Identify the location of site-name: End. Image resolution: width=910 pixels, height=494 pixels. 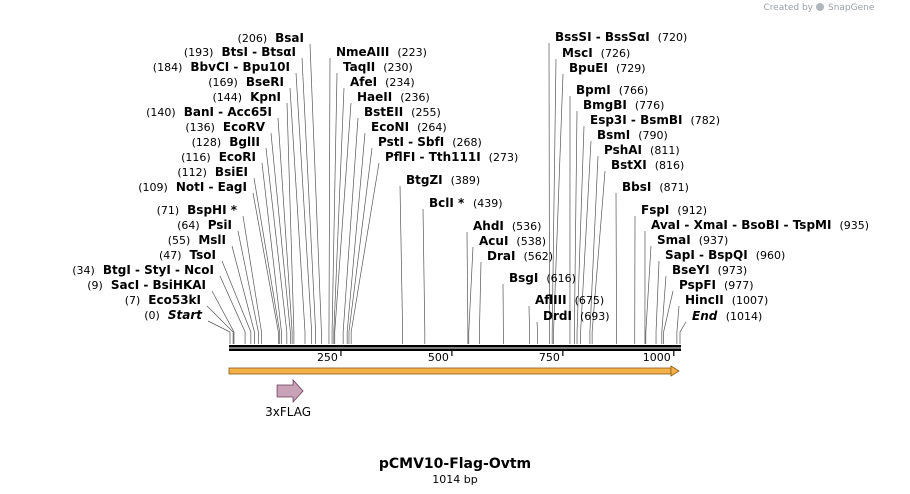
(705, 316).